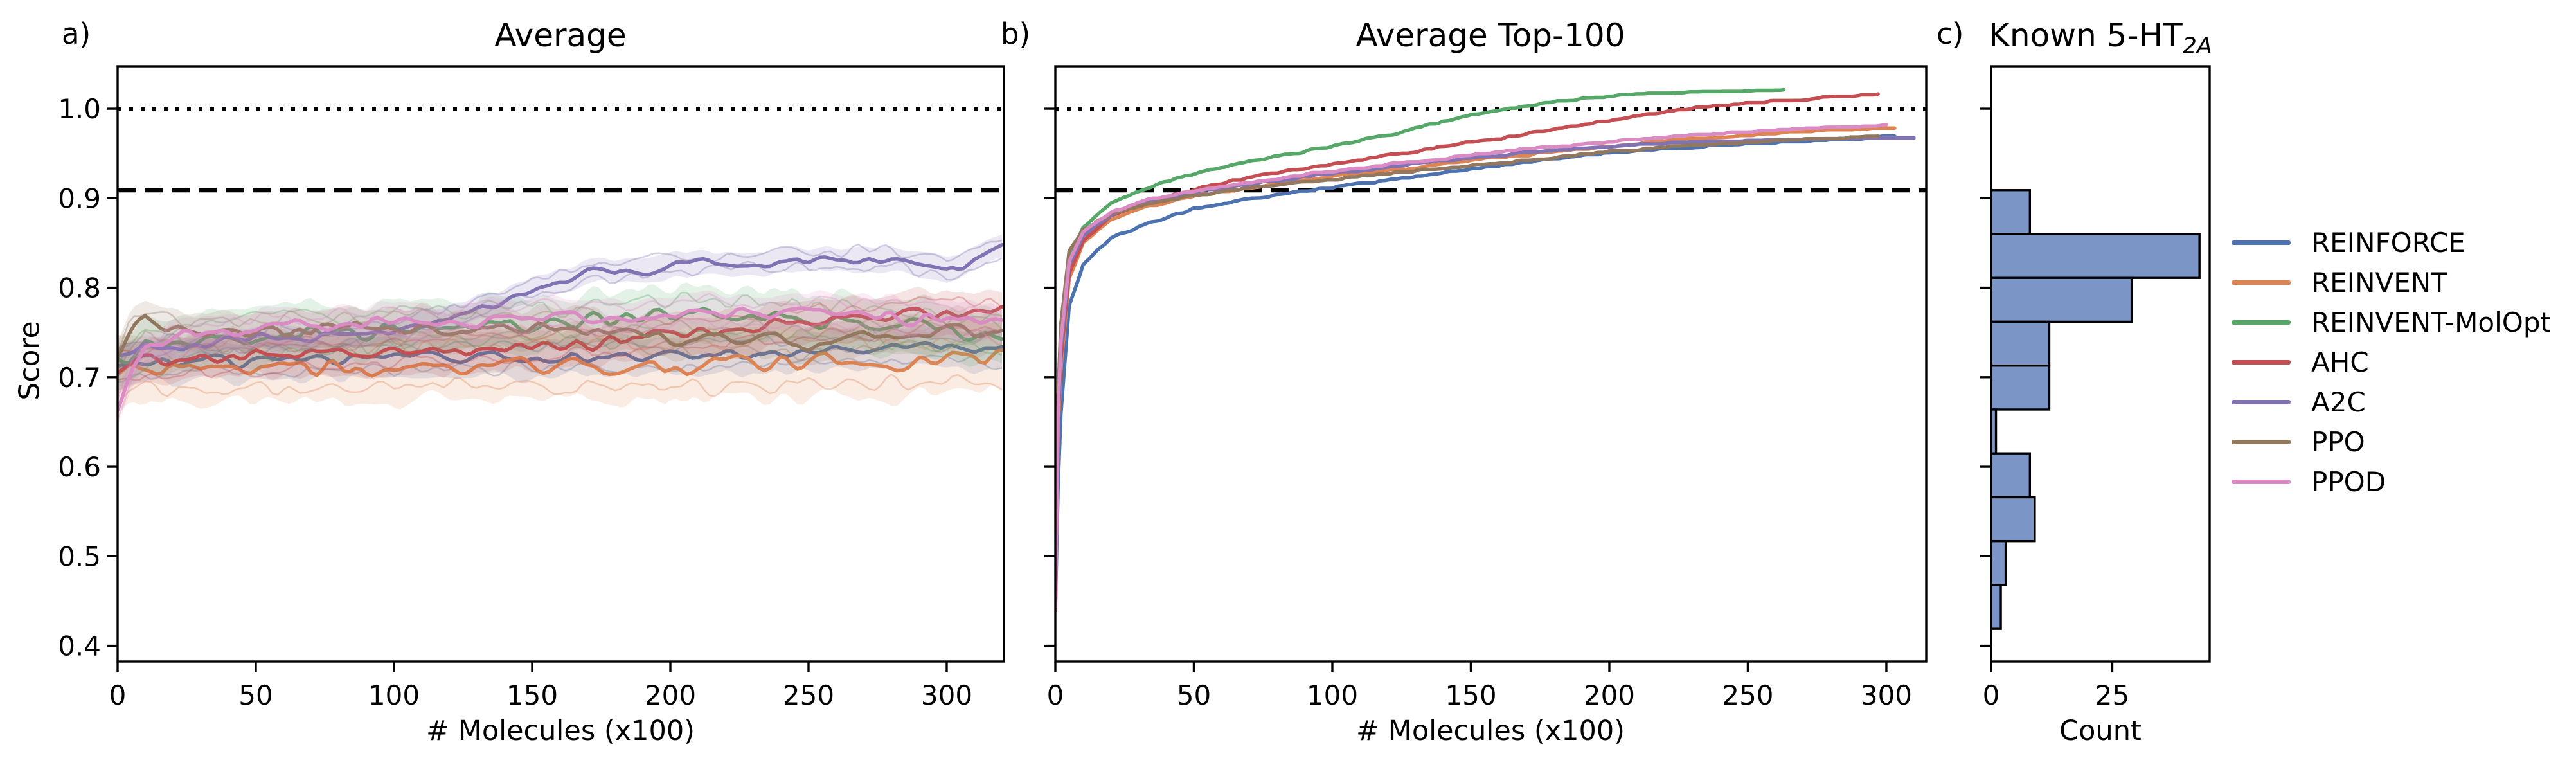 The height and width of the screenshot is (758, 2576). Describe the element at coordinates (2100, 731) in the screenshot. I see `panel-c-xlabel: Count` at that location.